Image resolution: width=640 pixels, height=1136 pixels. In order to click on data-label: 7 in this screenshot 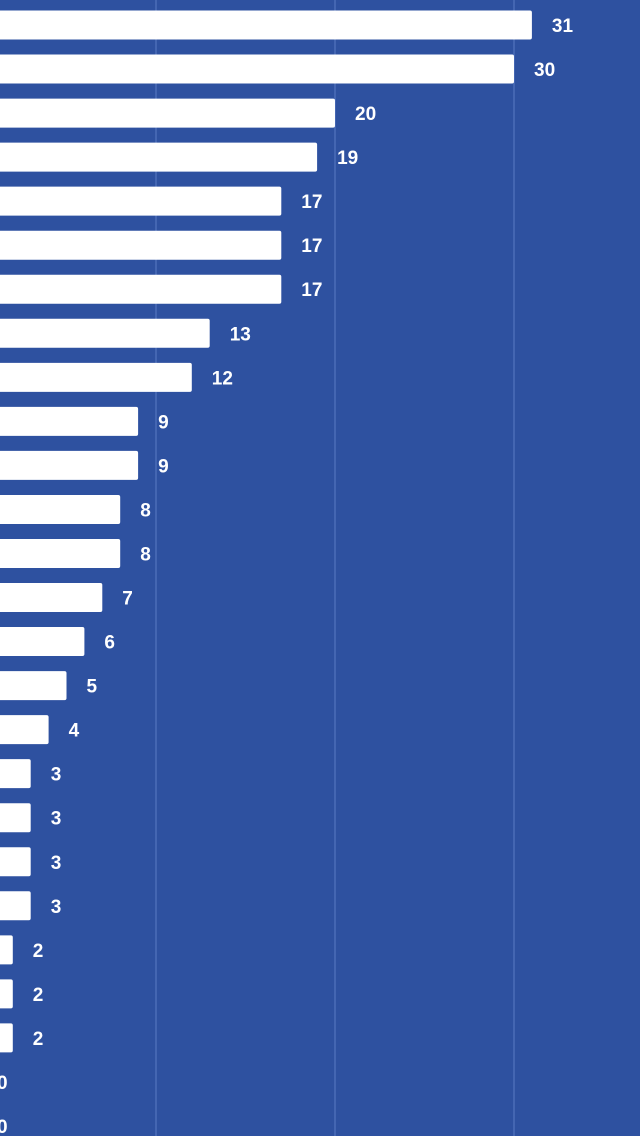, I will do `click(127, 599)`.